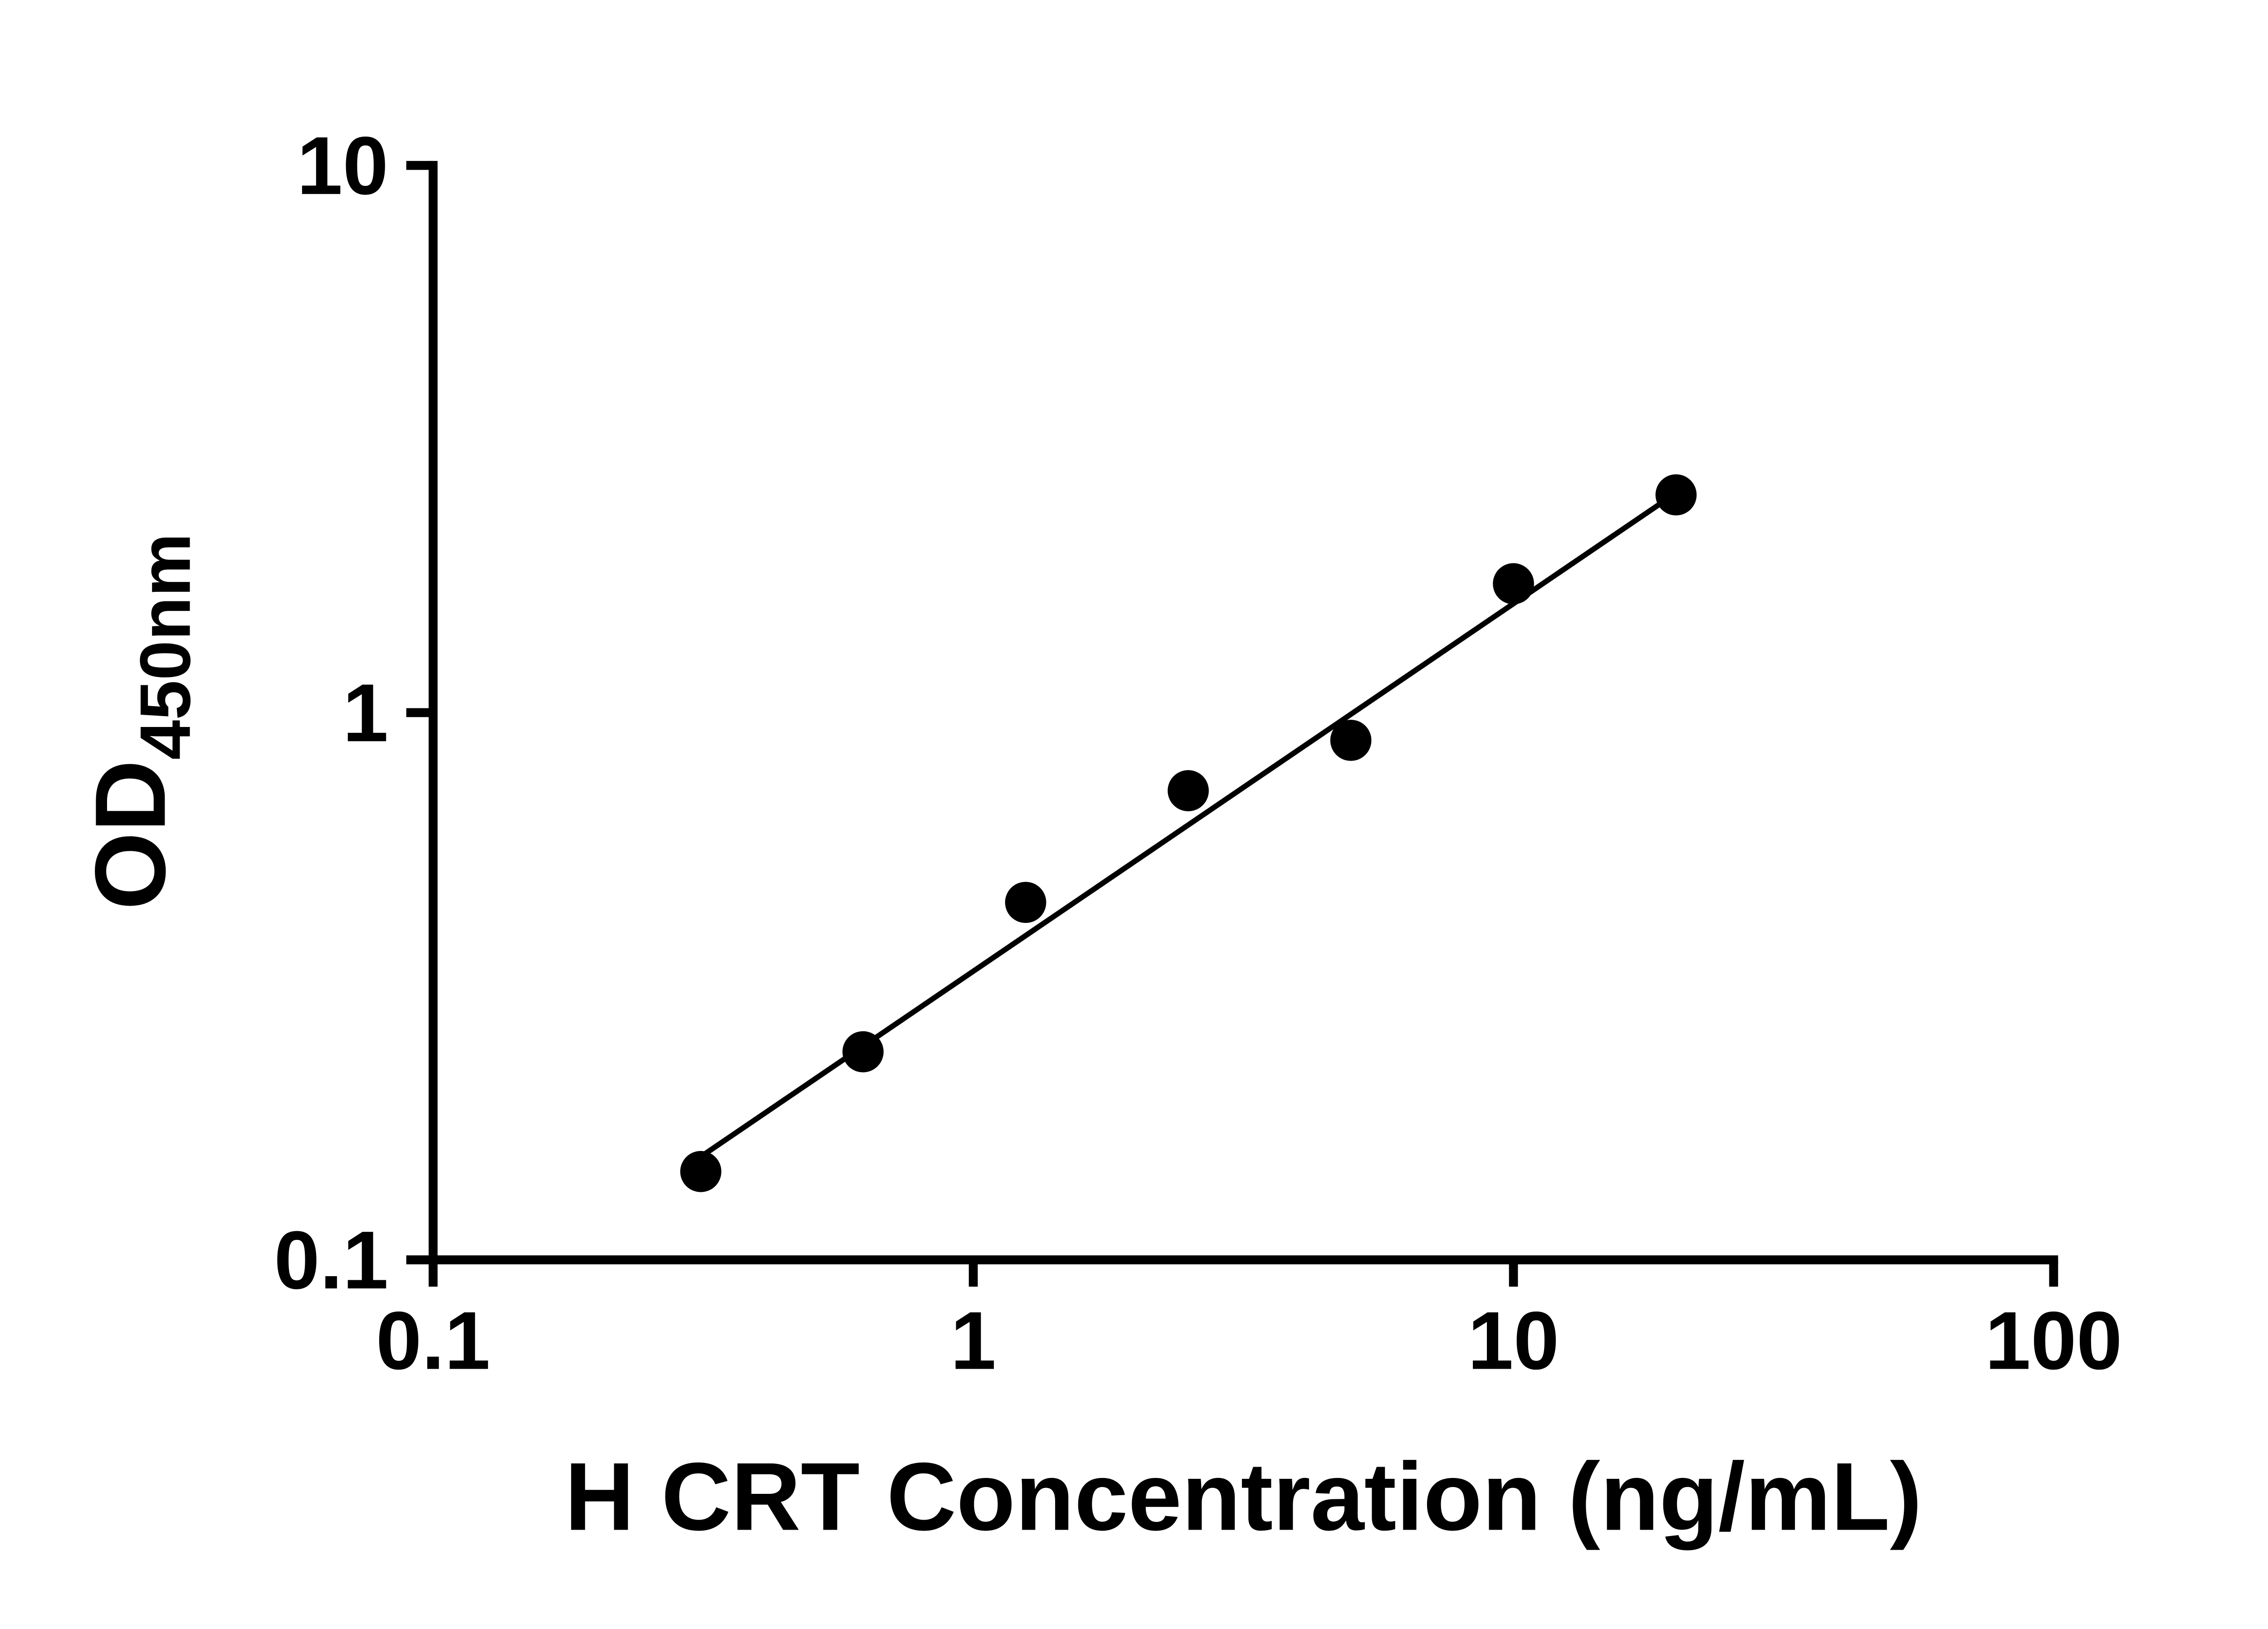 Image resolution: width=2268 pixels, height=1629 pixels. I want to click on x-axis-title: H CRT Concentration (ng/mL), so click(1243, 1497).